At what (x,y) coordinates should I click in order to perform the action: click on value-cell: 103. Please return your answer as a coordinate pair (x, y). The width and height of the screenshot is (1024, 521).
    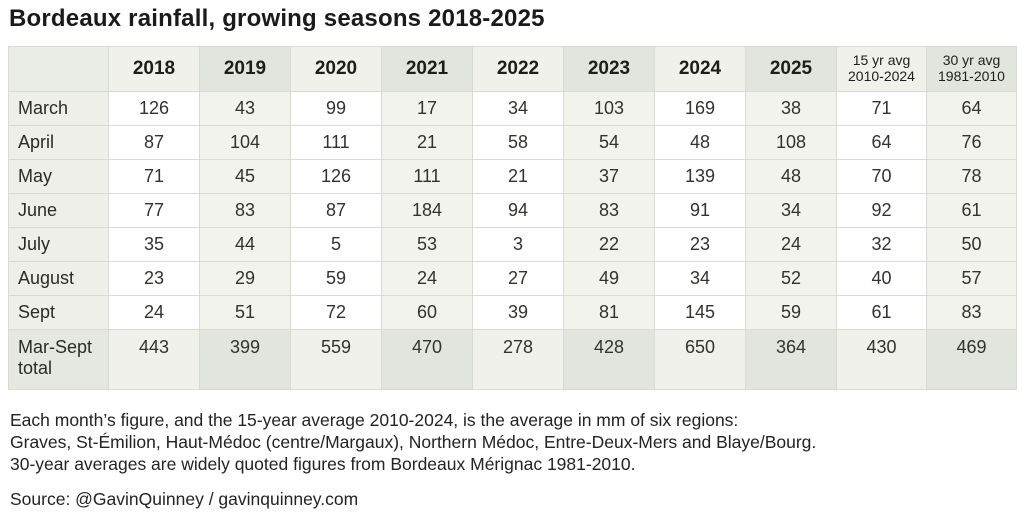
    Looking at the image, I should click on (609, 108).